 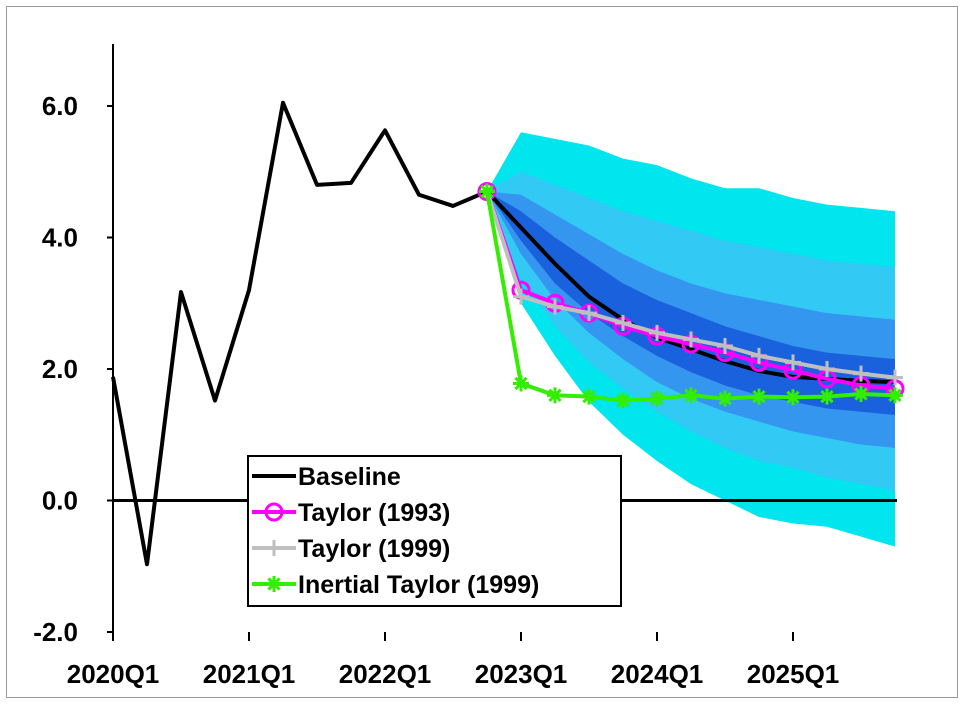 What do you see at coordinates (60, 369) in the screenshot?
I see `y-tick-label: 2.0` at bounding box center [60, 369].